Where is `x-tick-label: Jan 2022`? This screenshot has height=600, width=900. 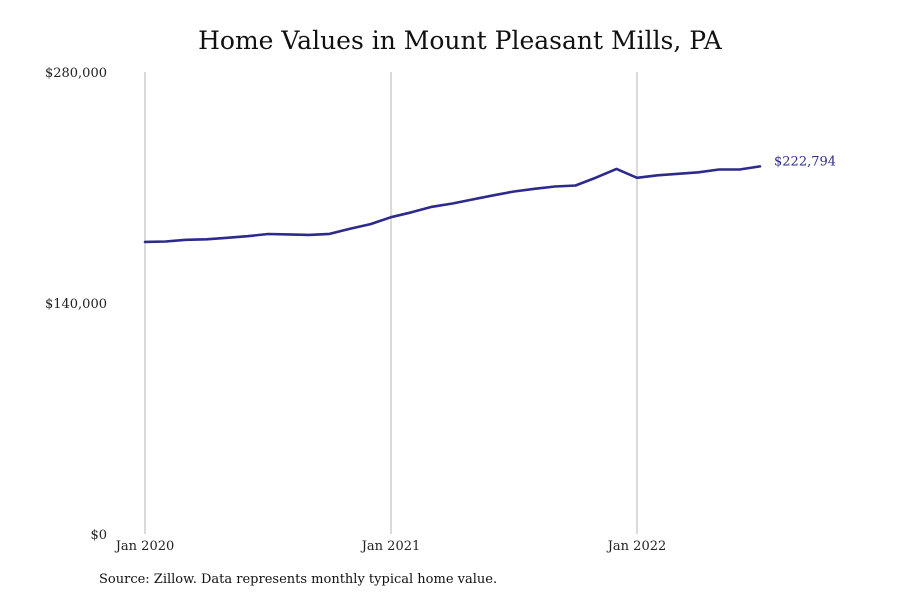
x-tick-label: Jan 2022 is located at coordinates (636, 546).